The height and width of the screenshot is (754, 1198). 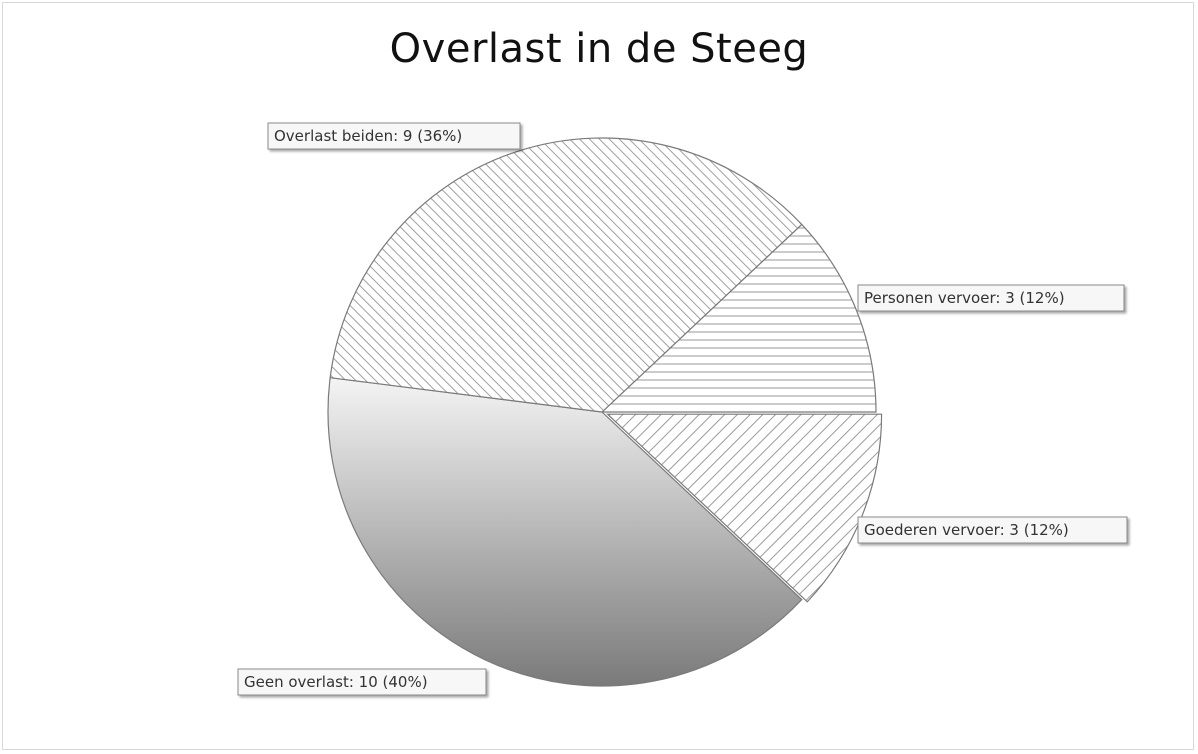 What do you see at coordinates (744, 508) in the screenshot?
I see `pie-slice-goederen-vervoer` at bounding box center [744, 508].